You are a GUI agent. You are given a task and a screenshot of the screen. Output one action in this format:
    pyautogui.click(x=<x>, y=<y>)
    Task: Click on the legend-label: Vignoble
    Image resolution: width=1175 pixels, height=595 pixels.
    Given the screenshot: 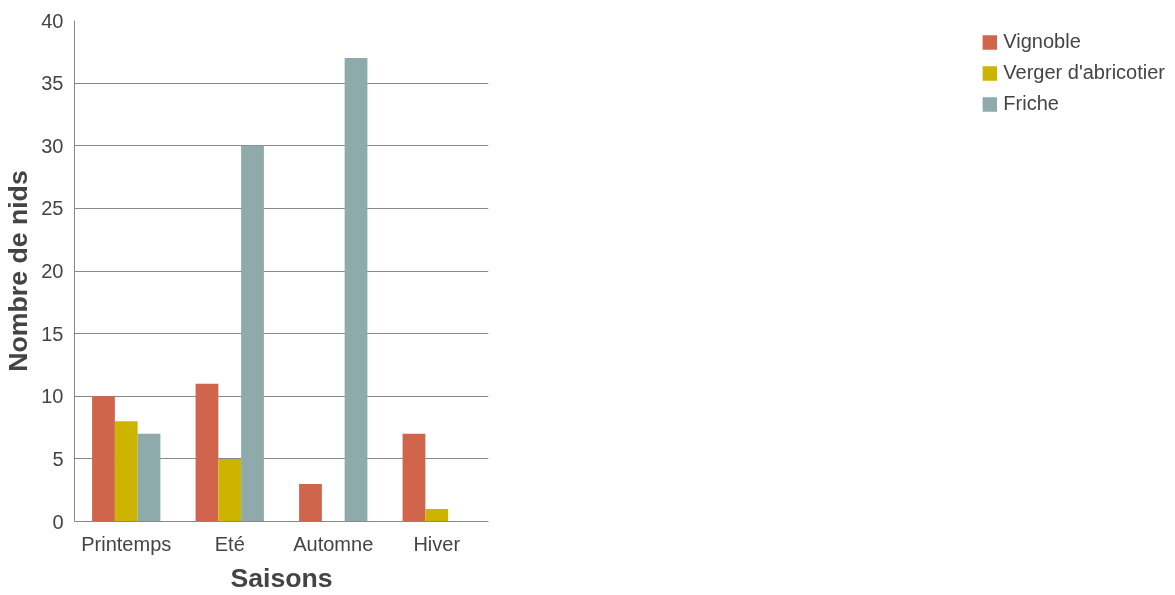 What is the action you would take?
    pyautogui.click(x=1042, y=41)
    